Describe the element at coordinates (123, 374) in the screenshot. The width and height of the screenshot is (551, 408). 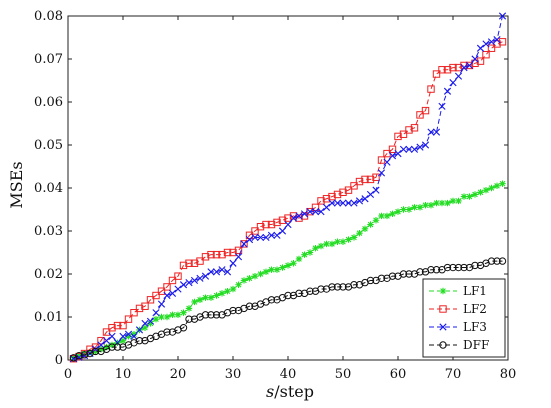
I see `x-tick-label: 10` at that location.